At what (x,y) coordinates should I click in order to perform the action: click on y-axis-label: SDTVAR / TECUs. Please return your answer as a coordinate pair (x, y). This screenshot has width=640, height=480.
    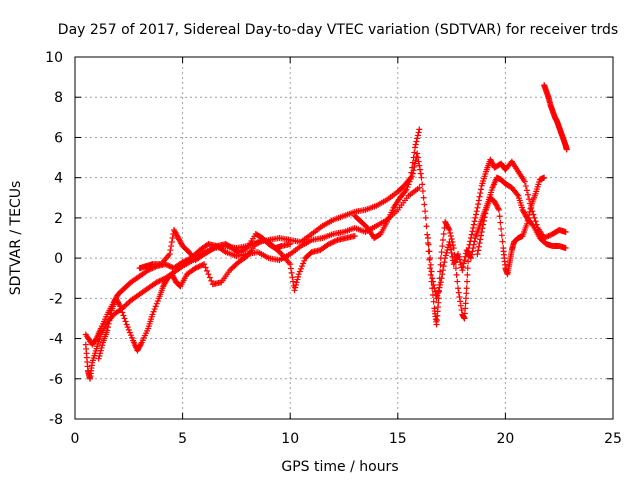
    Looking at the image, I should click on (16, 238).